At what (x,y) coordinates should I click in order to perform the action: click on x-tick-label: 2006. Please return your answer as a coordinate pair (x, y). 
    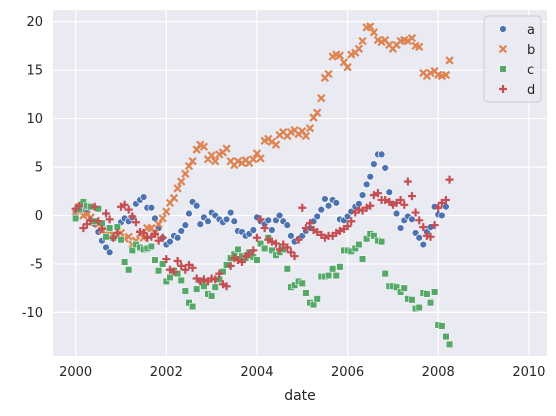
    Looking at the image, I should click on (347, 372).